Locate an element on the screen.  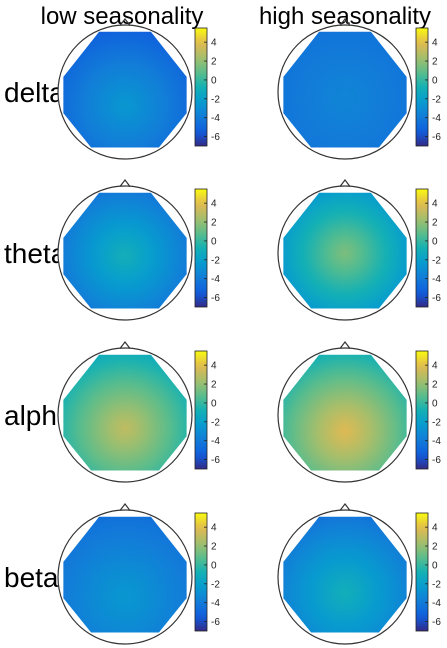
topomap-theta-low is located at coordinates (125, 250).